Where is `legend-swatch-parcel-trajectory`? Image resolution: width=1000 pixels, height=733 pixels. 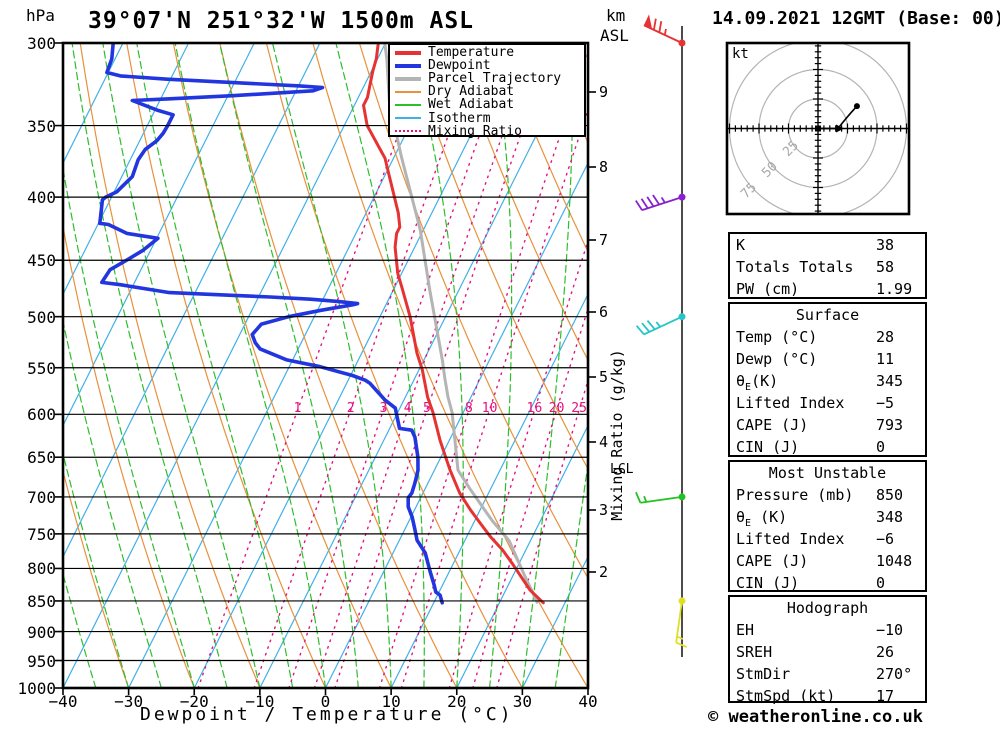 legend-swatch-parcel-trajectory is located at coordinates (408, 78).